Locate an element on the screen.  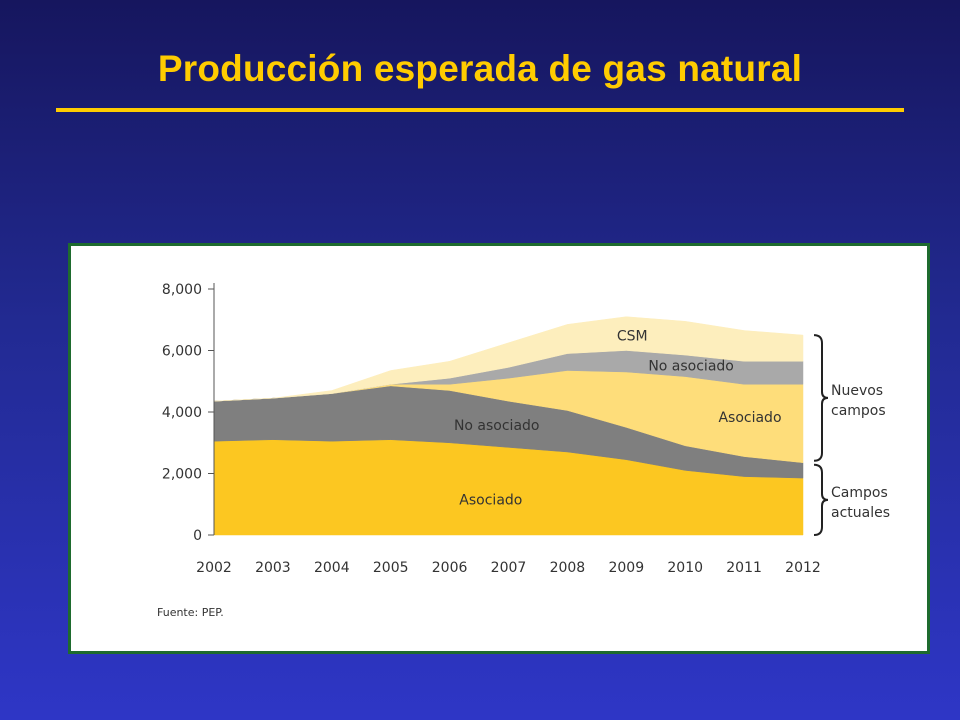
x-tick-label: 2004 is located at coordinates (332, 568).